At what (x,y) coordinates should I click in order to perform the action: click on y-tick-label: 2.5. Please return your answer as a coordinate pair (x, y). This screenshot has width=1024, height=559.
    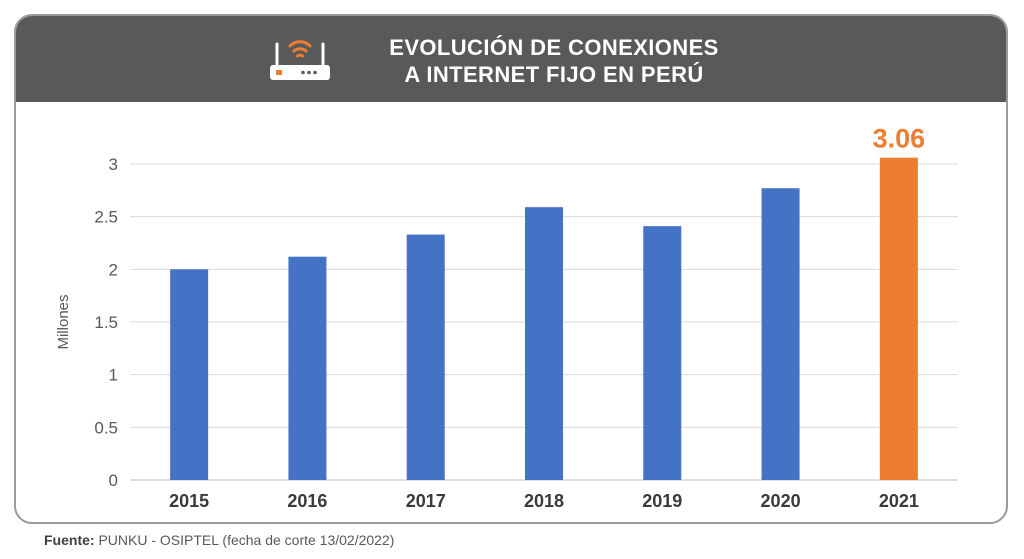
    Looking at the image, I should click on (106, 217).